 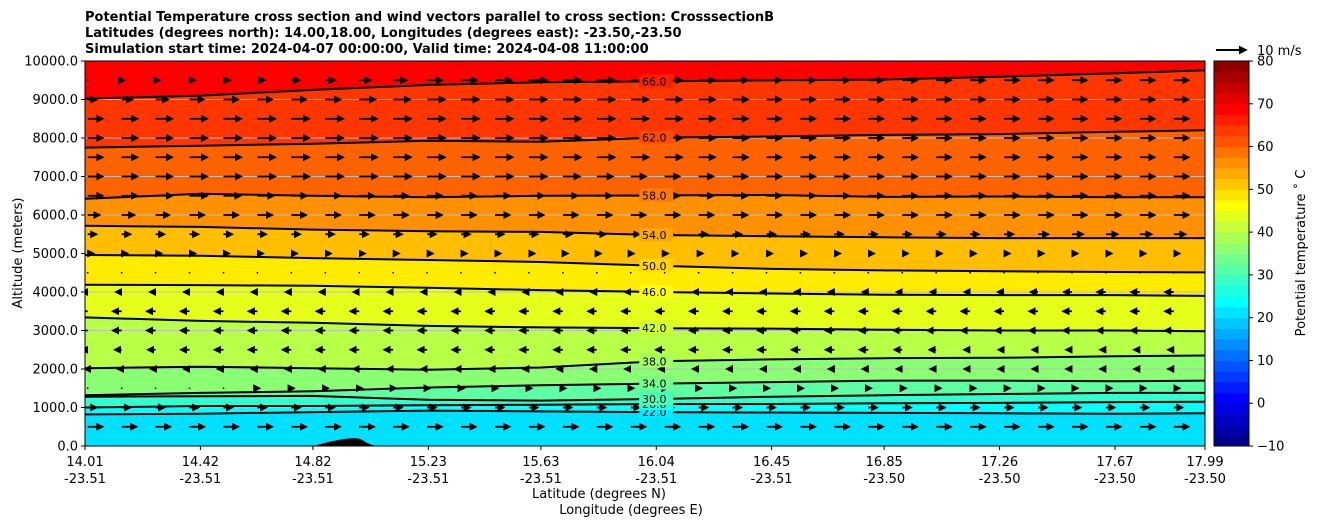 I want to click on y-tick-label: 9000.0, so click(x=56, y=100).